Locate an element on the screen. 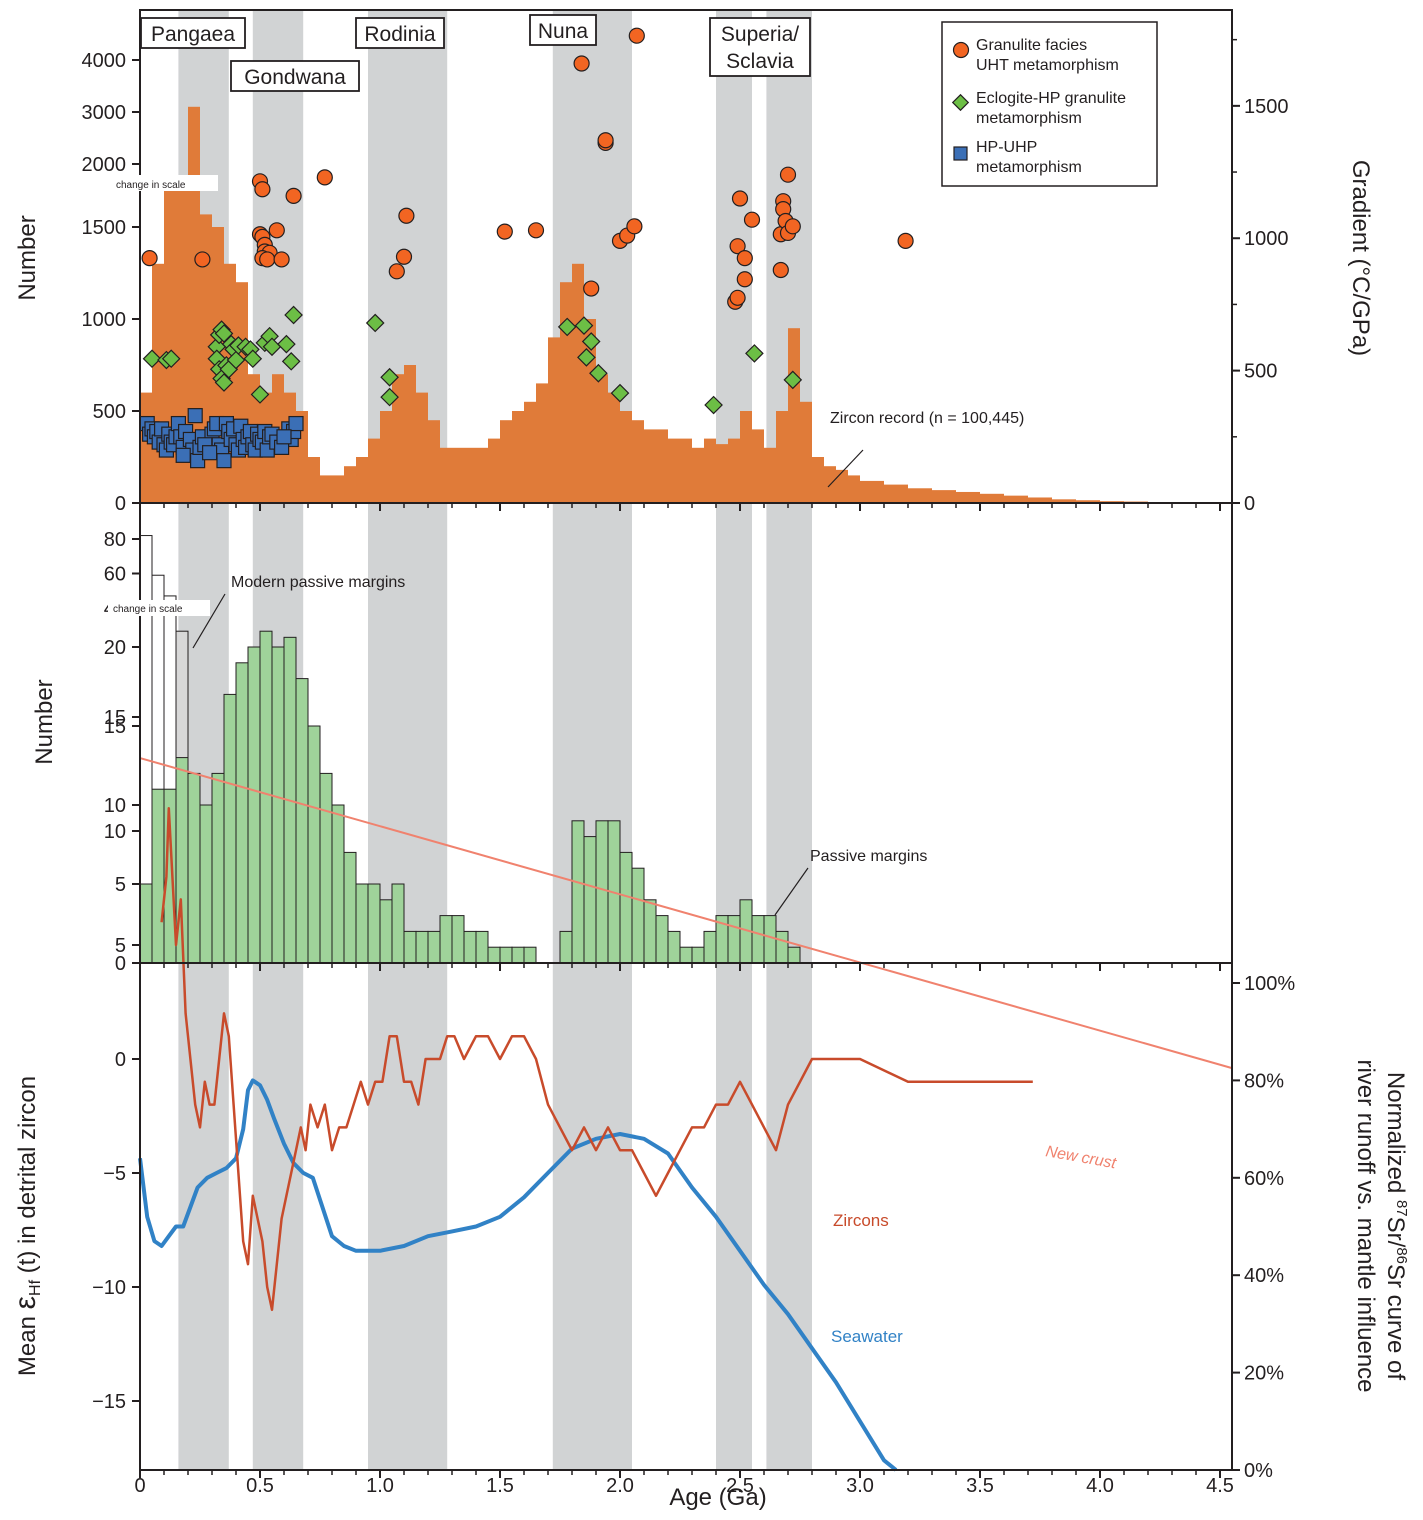 Image resolution: width=1423 pixels, height=1520 pixels. x-tick-label: 4.0 is located at coordinates (1100, 1486).